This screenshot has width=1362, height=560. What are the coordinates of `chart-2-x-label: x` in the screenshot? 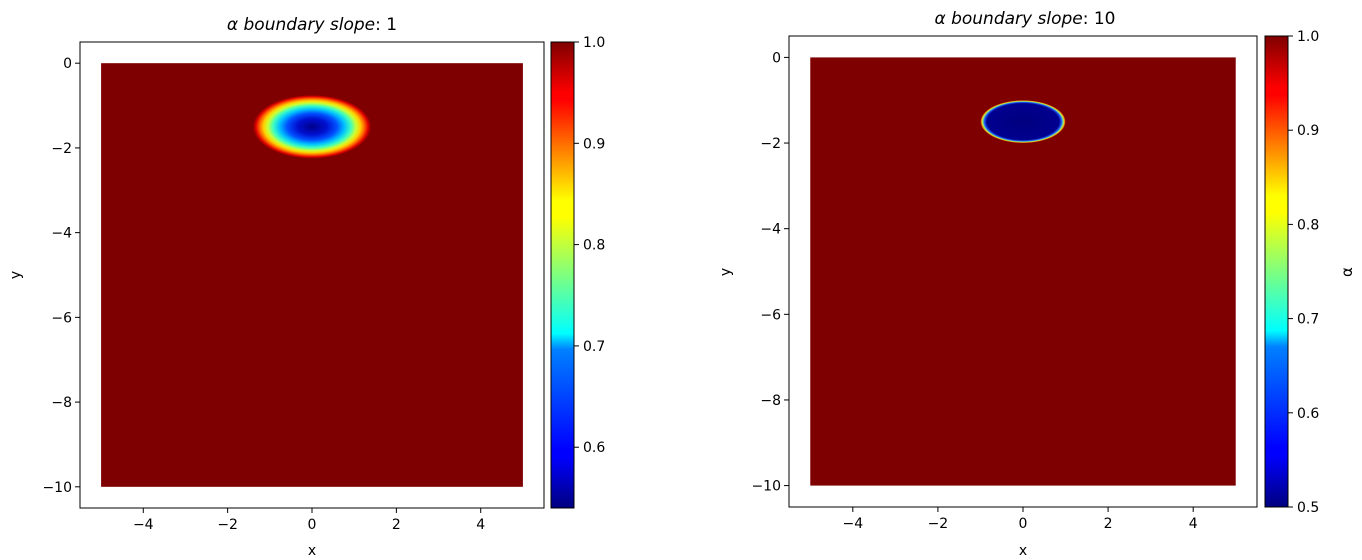 It's located at (1023, 551).